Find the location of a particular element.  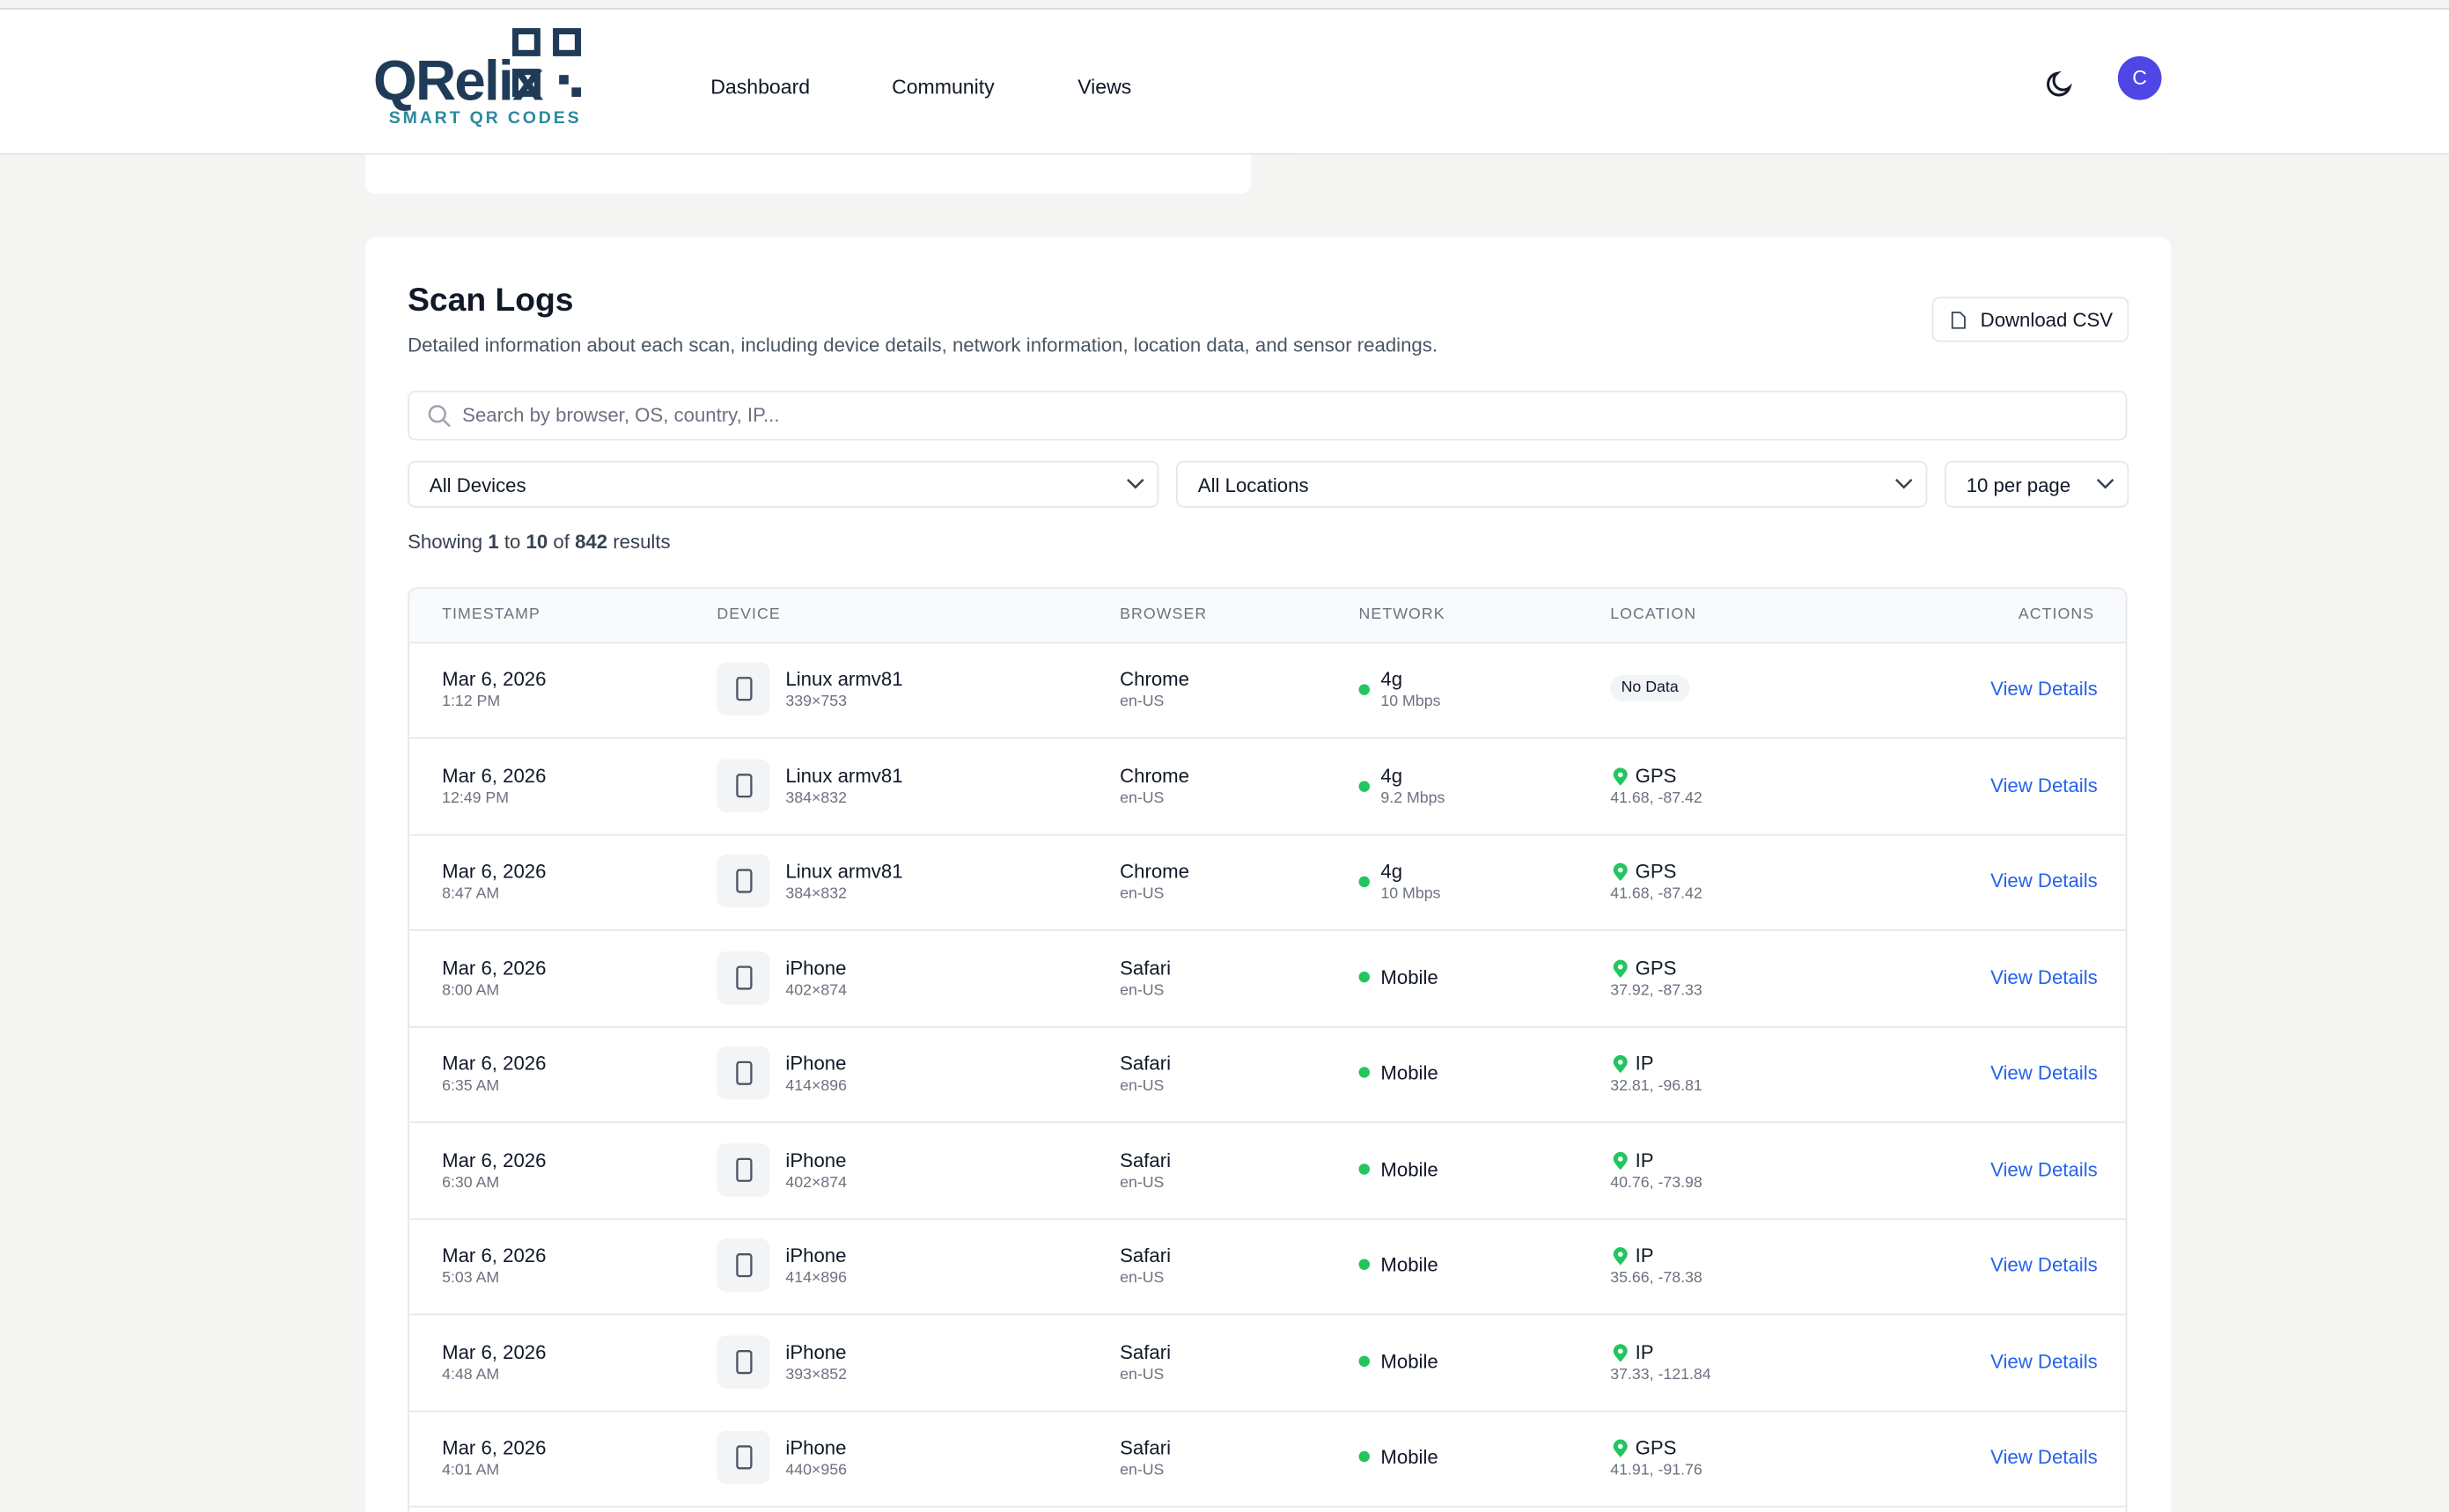

download-button: Download CSV is located at coordinates (2030, 320).